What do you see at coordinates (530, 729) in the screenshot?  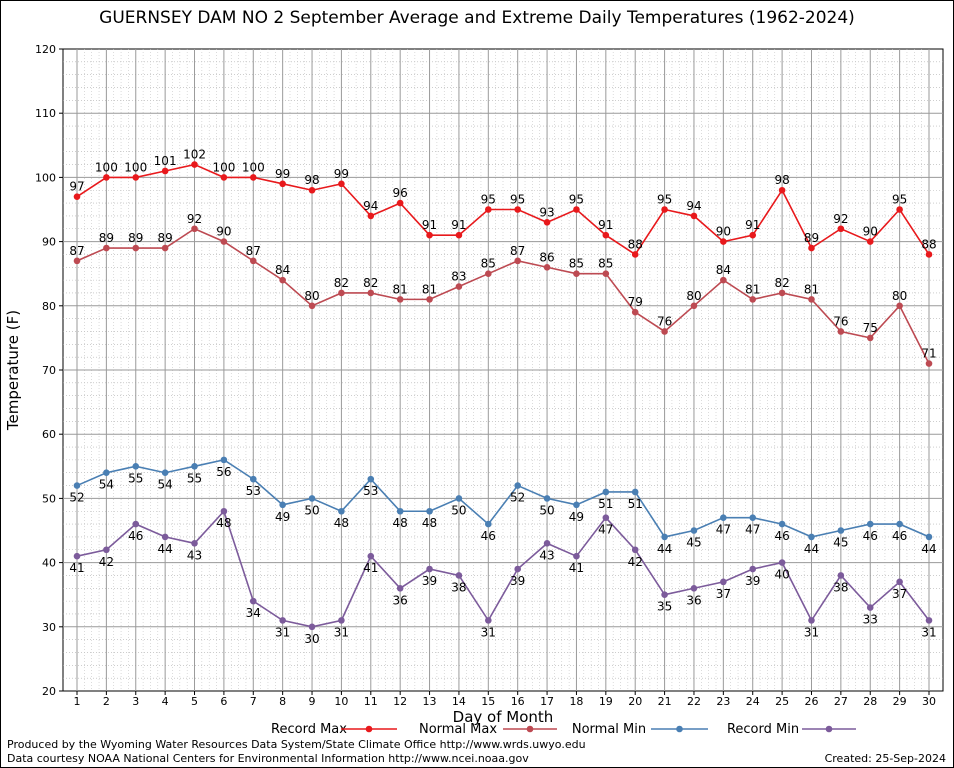 I see `legend-marker-normal-max` at bounding box center [530, 729].